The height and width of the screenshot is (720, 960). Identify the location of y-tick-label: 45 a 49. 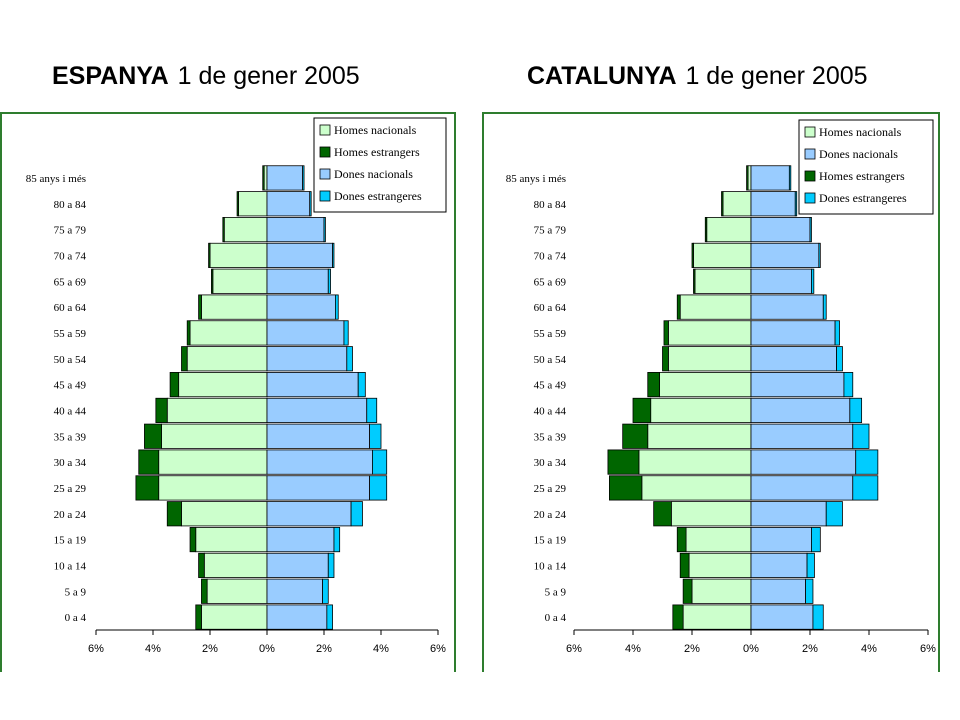
(550, 386).